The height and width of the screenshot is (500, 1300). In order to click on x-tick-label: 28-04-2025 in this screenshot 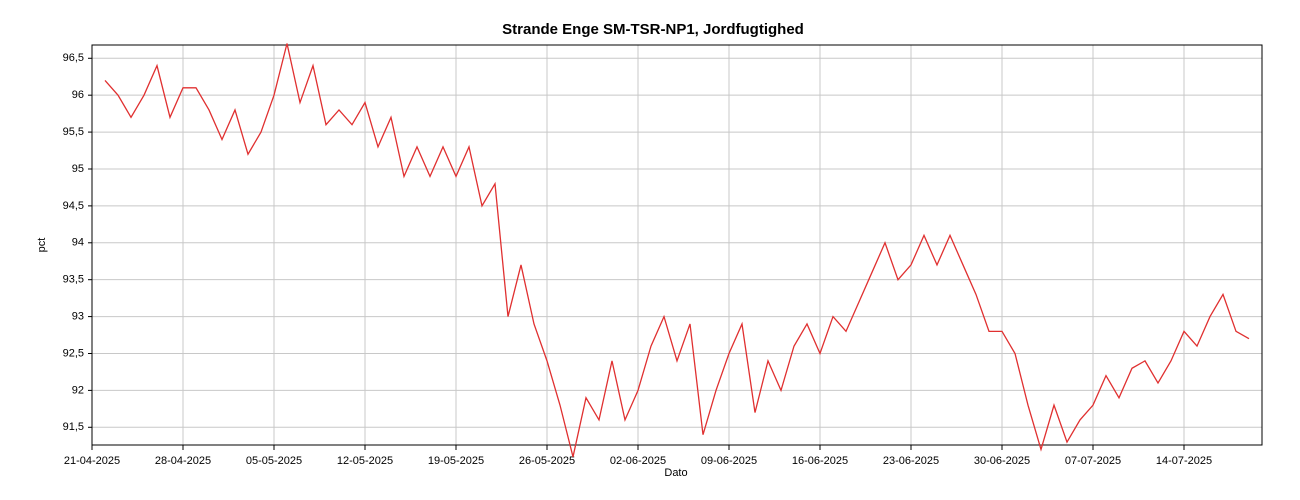, I will do `click(183, 461)`.